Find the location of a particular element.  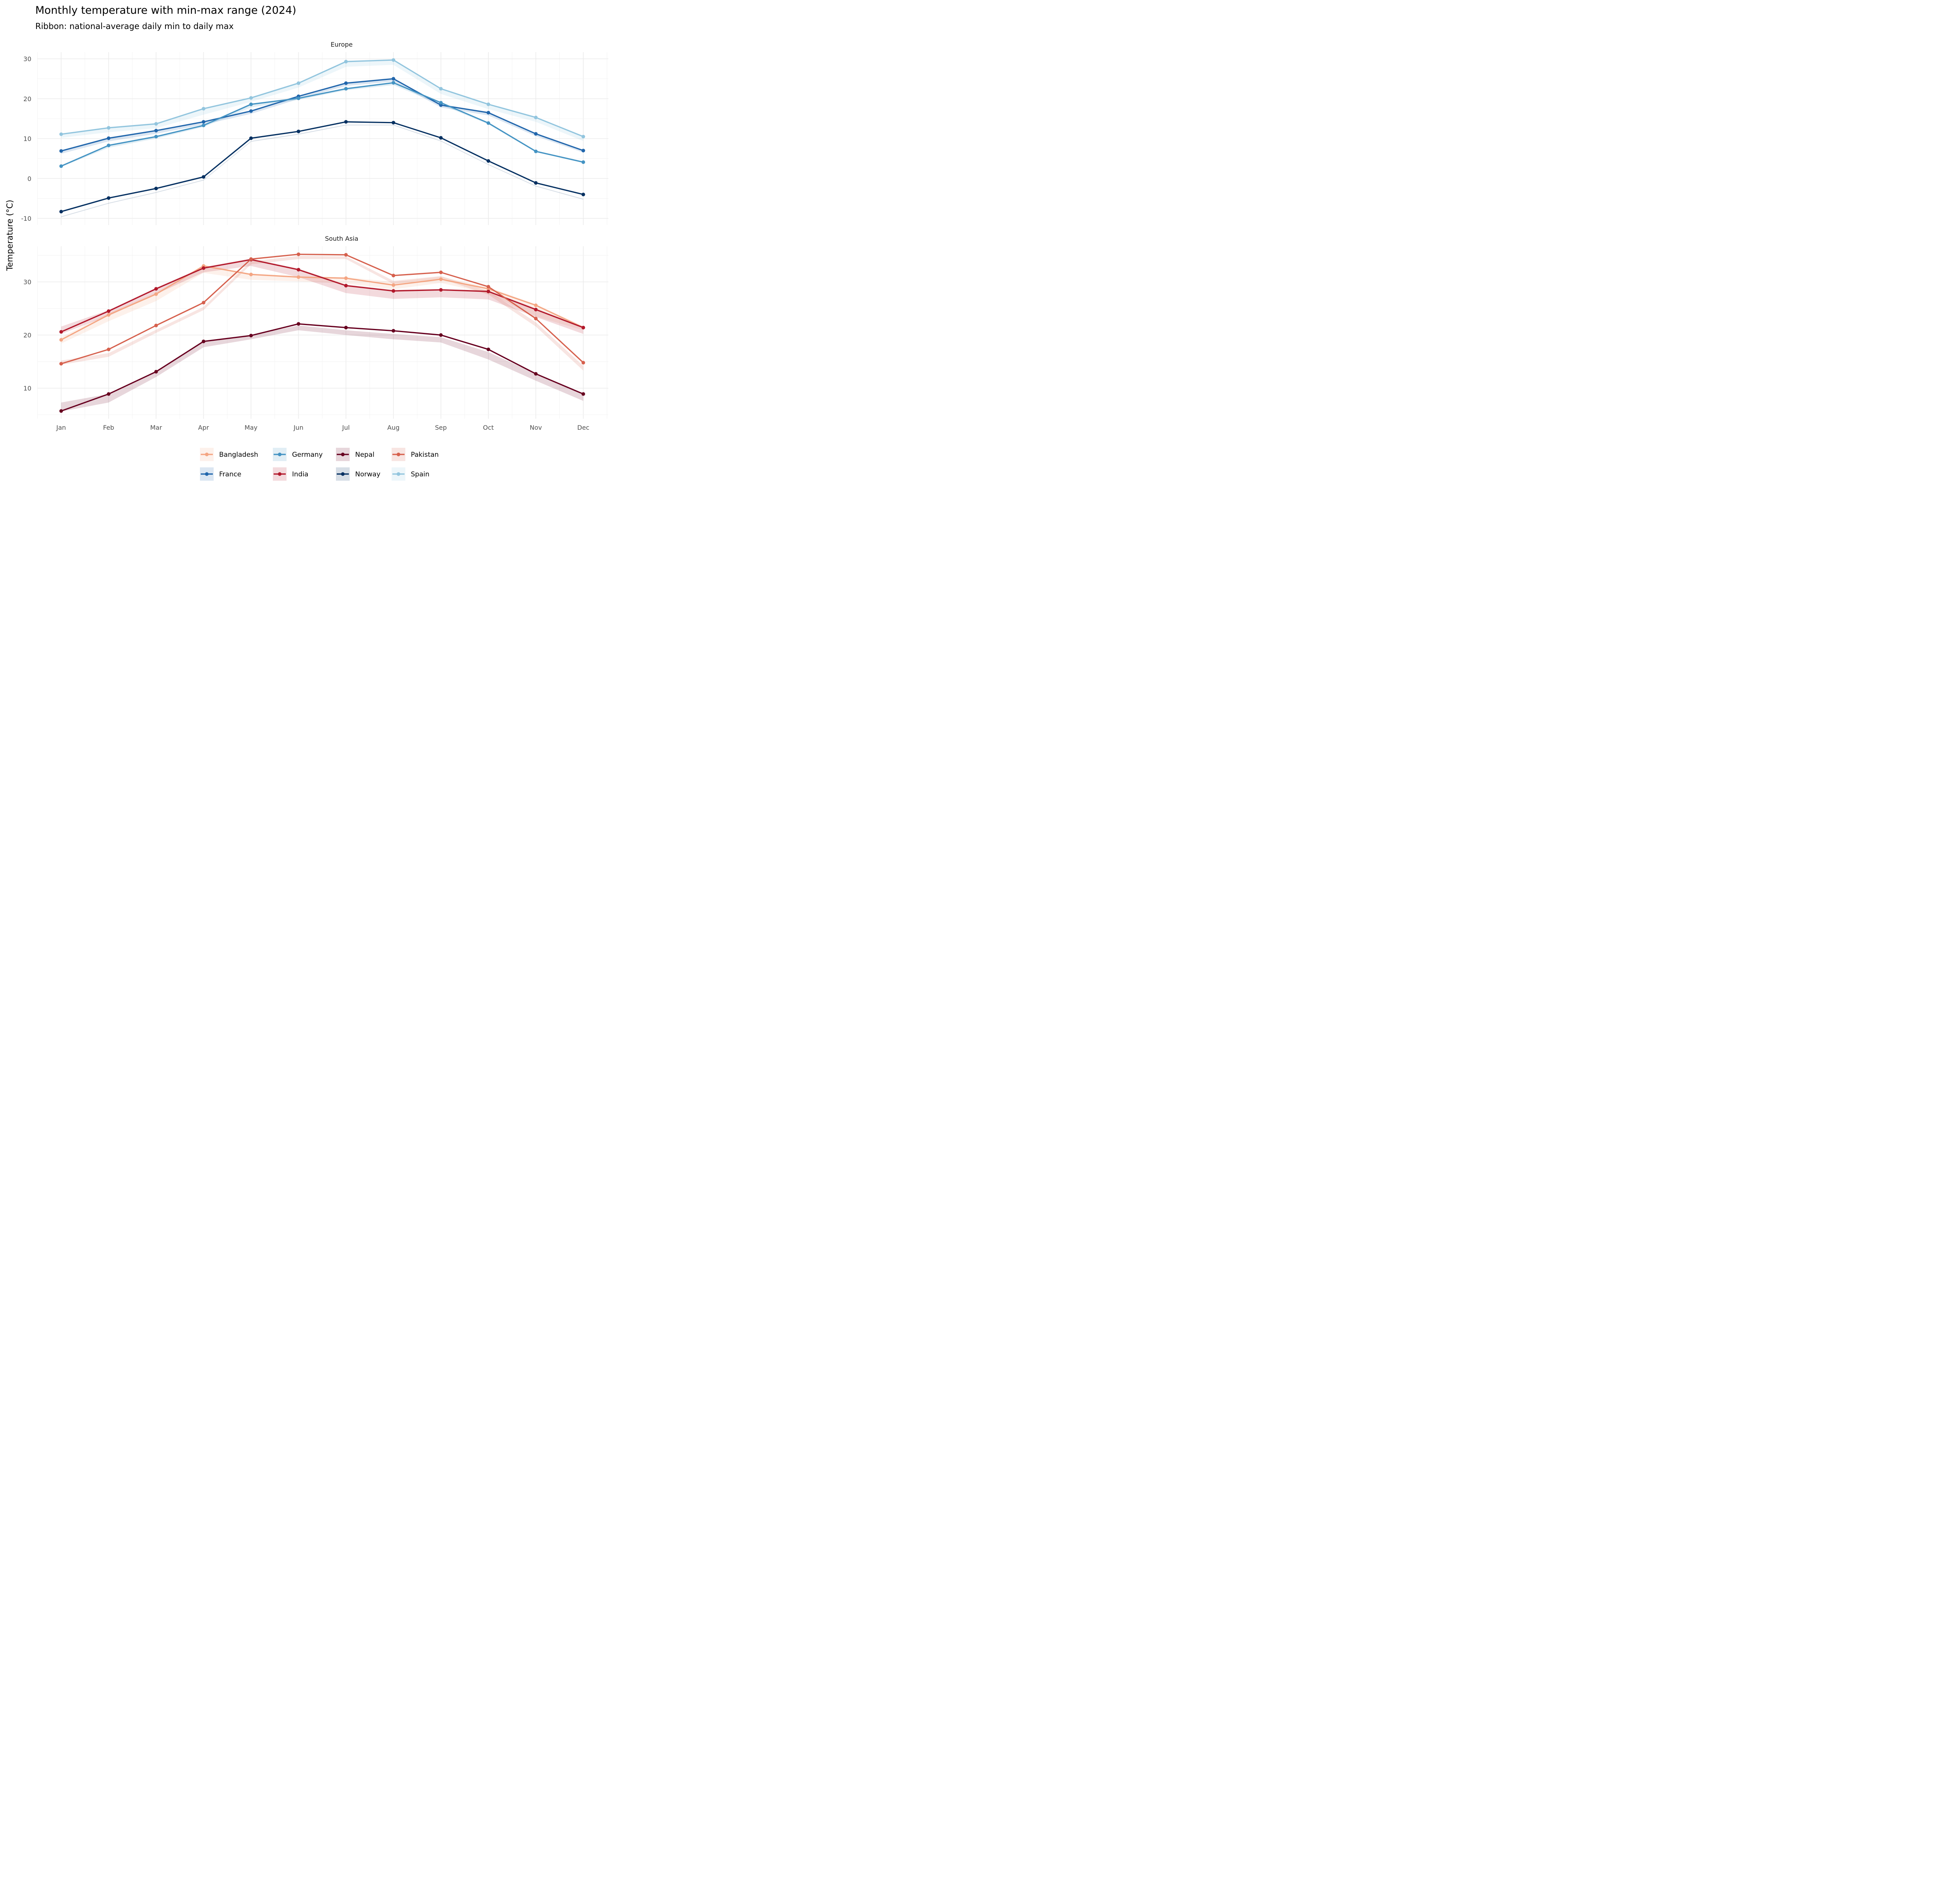

point-spain-jan is located at coordinates (61, 134).